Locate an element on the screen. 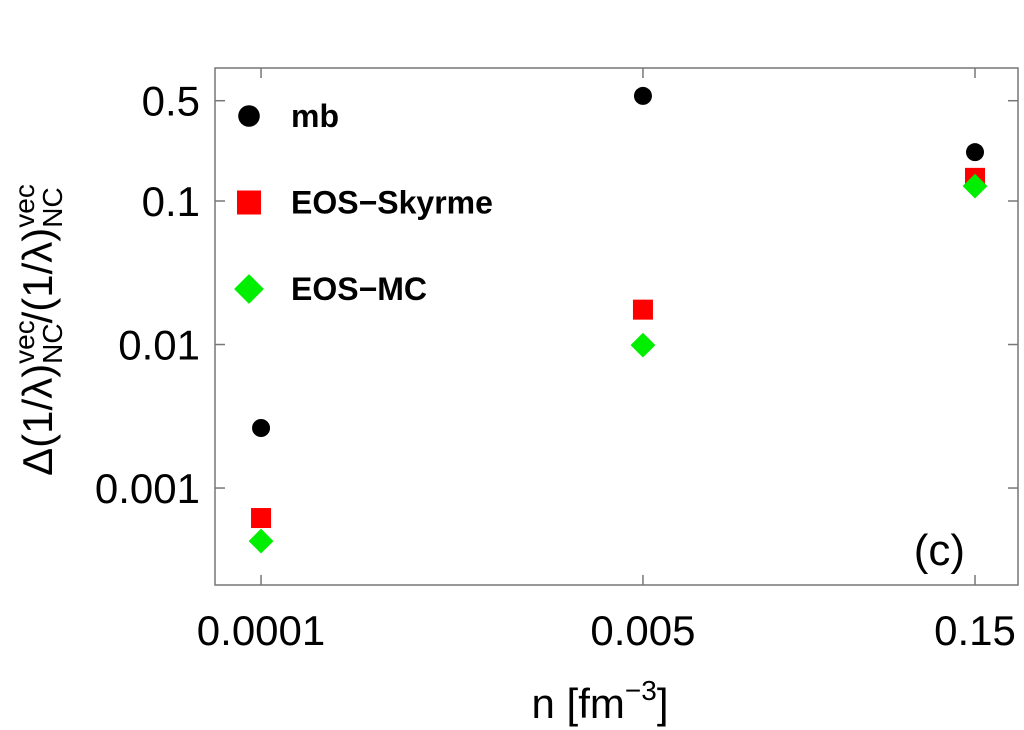  legend-label: mb is located at coordinates (315, 116).